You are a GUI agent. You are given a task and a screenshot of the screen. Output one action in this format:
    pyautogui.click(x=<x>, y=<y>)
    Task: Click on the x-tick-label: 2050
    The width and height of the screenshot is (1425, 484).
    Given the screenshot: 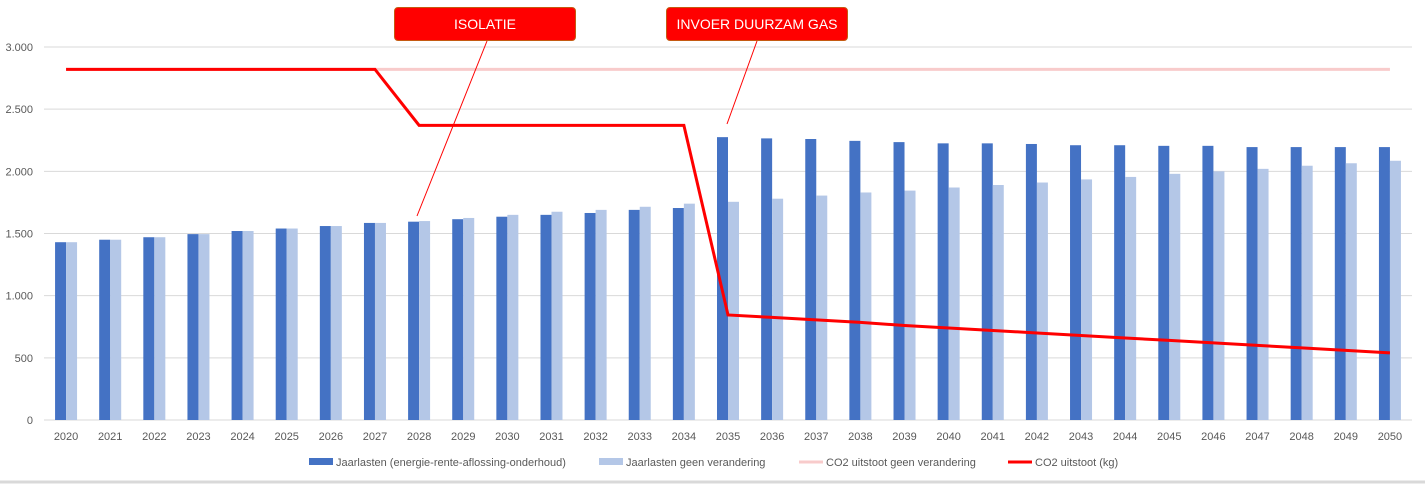 What is the action you would take?
    pyautogui.click(x=1390, y=437)
    